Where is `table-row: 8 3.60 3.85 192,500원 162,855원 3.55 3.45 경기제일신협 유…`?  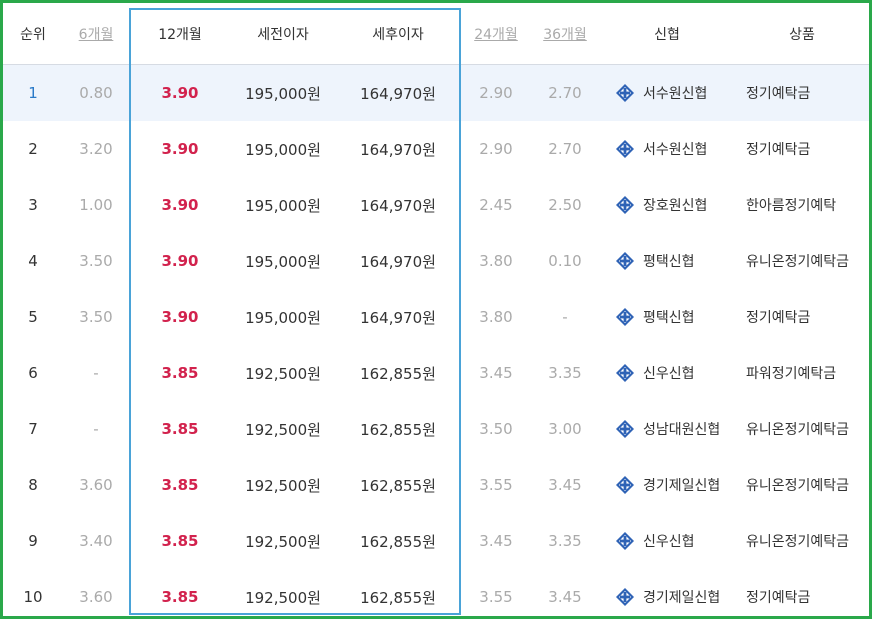 table-row: 8 3.60 3.85 192,500원 162,855원 3.55 3.45 경기제일신협 유… is located at coordinates (436, 485).